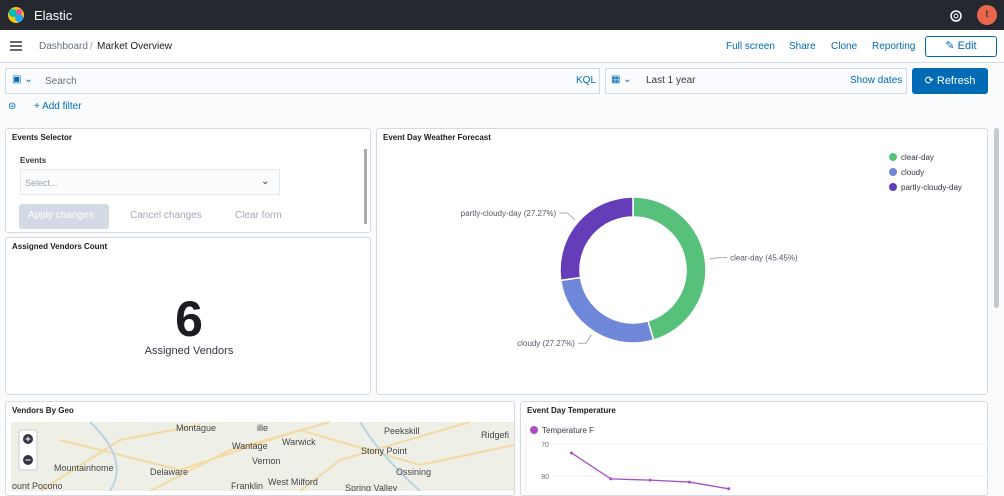  I want to click on place-label: Peekskill, so click(402, 431).